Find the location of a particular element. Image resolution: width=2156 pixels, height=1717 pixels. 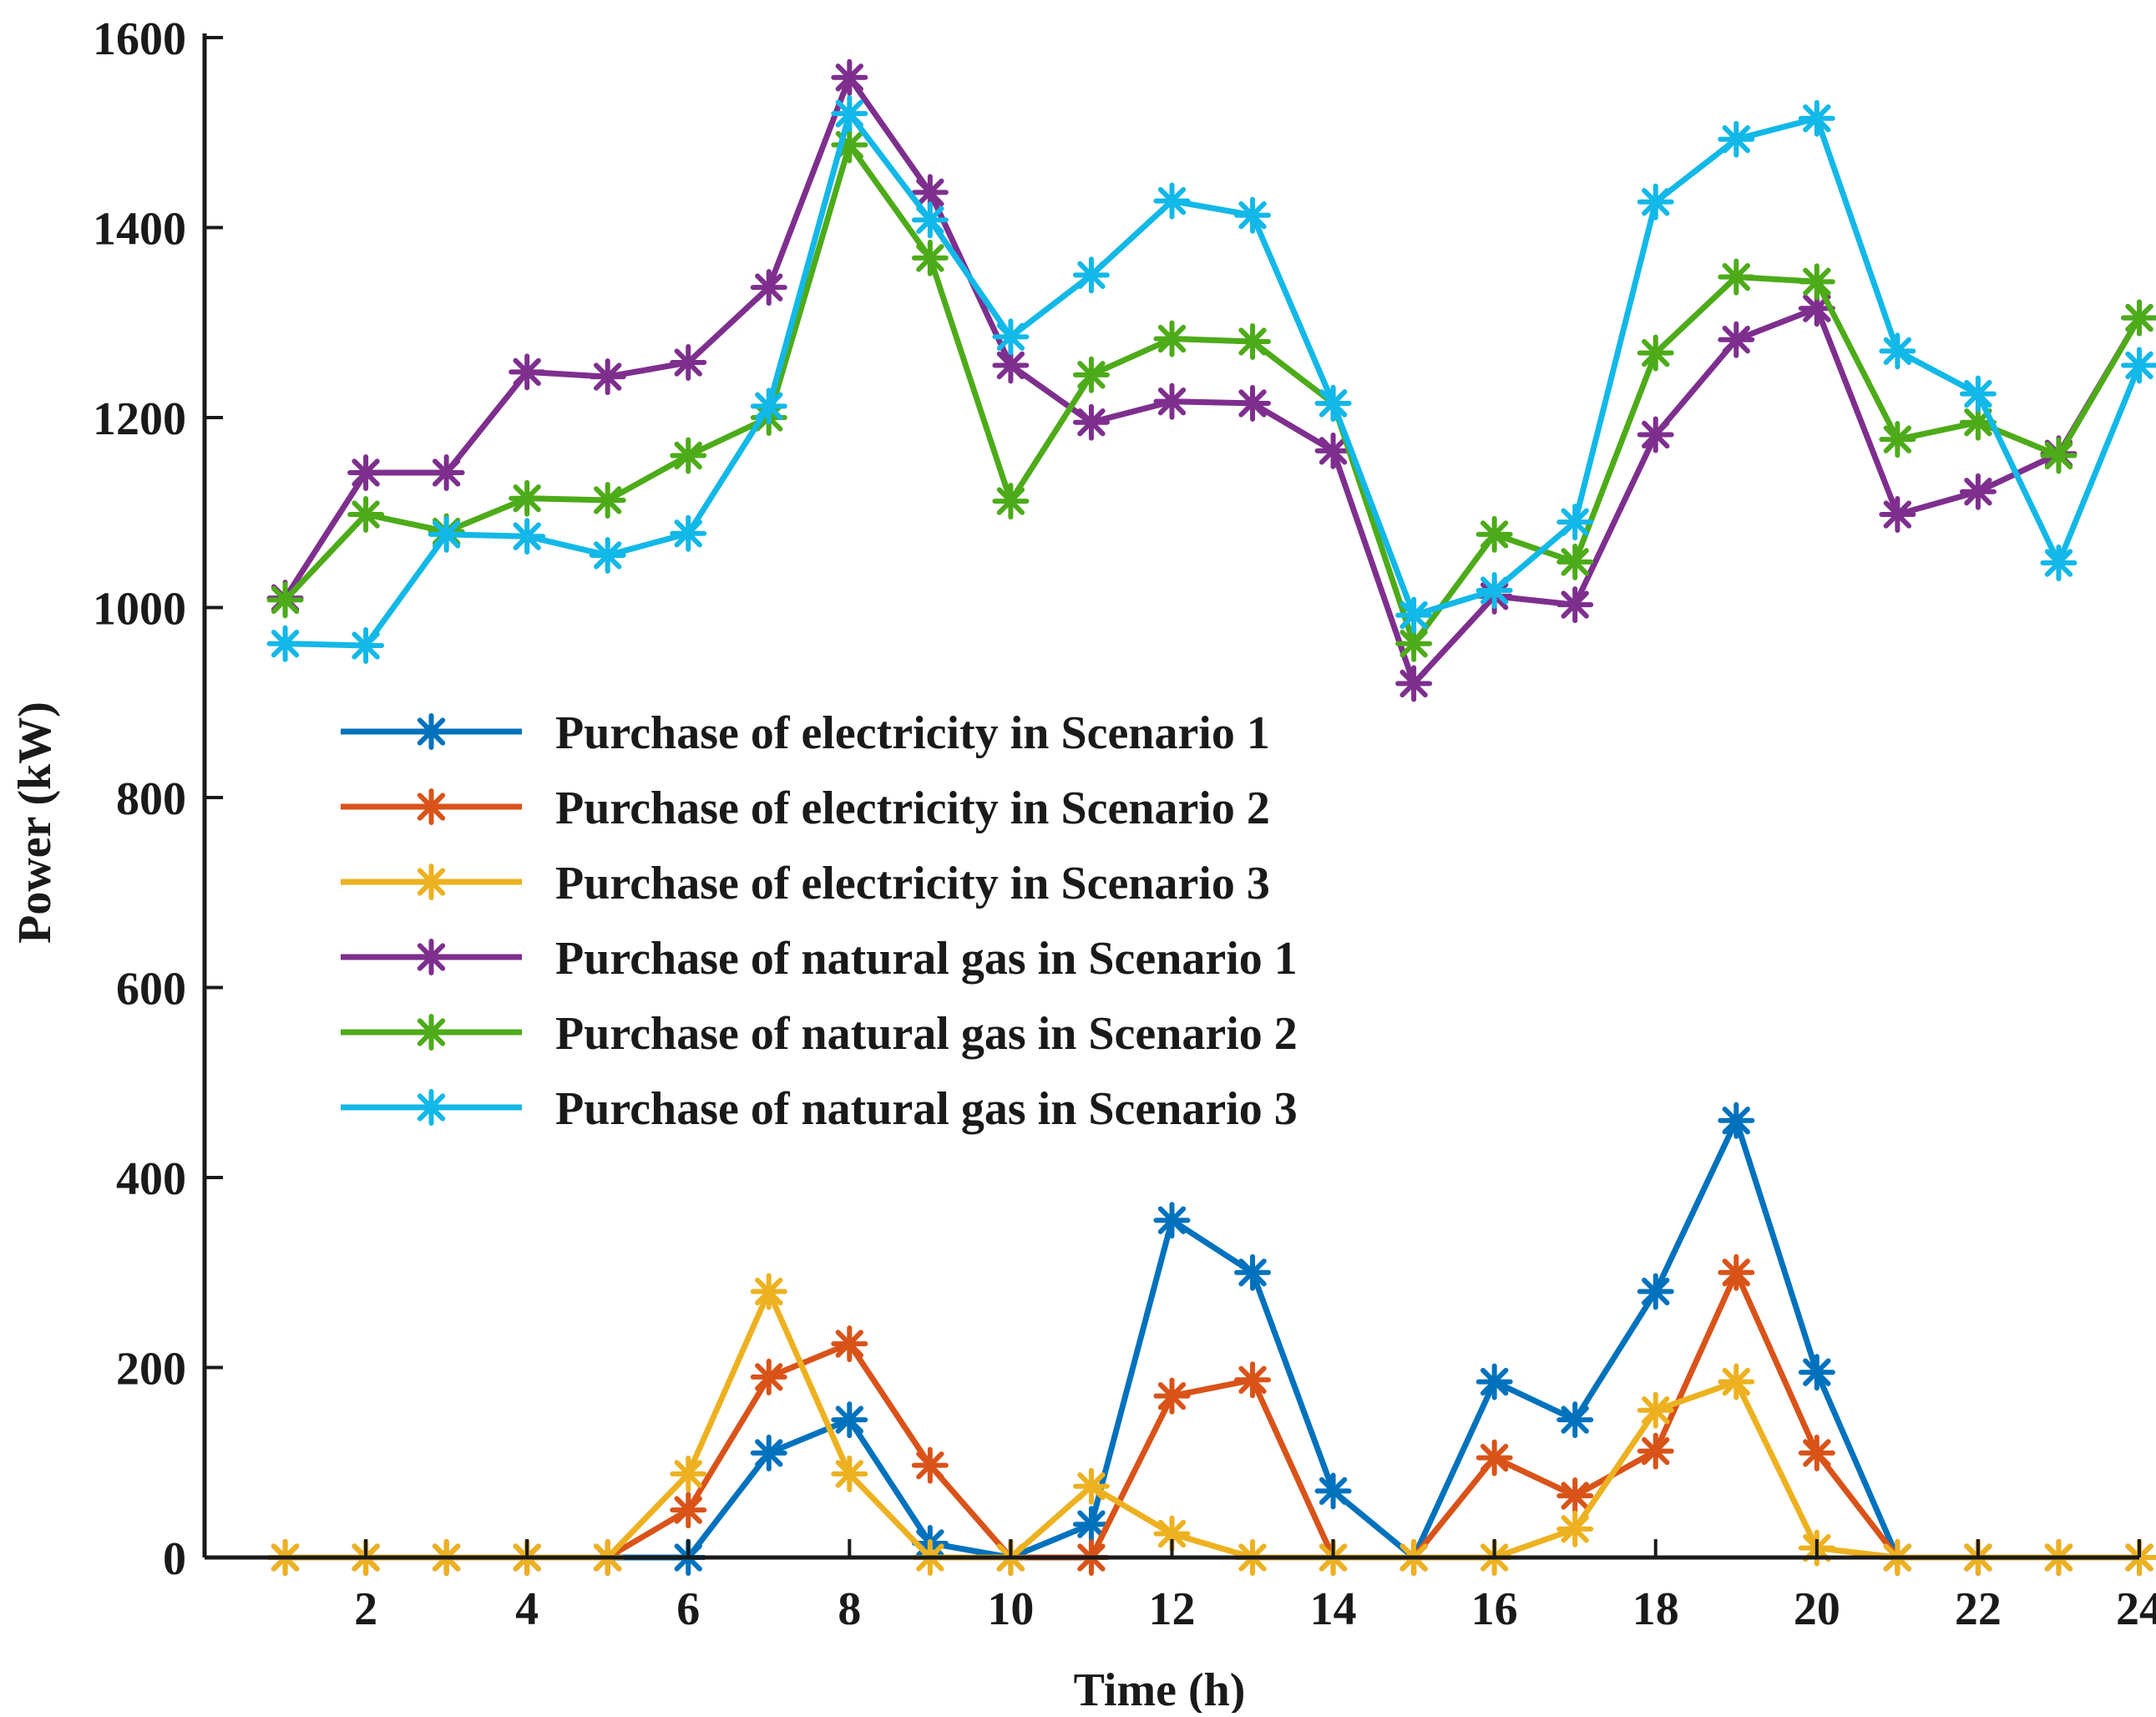

y-tick-label-200: 200 is located at coordinates (151, 1369).